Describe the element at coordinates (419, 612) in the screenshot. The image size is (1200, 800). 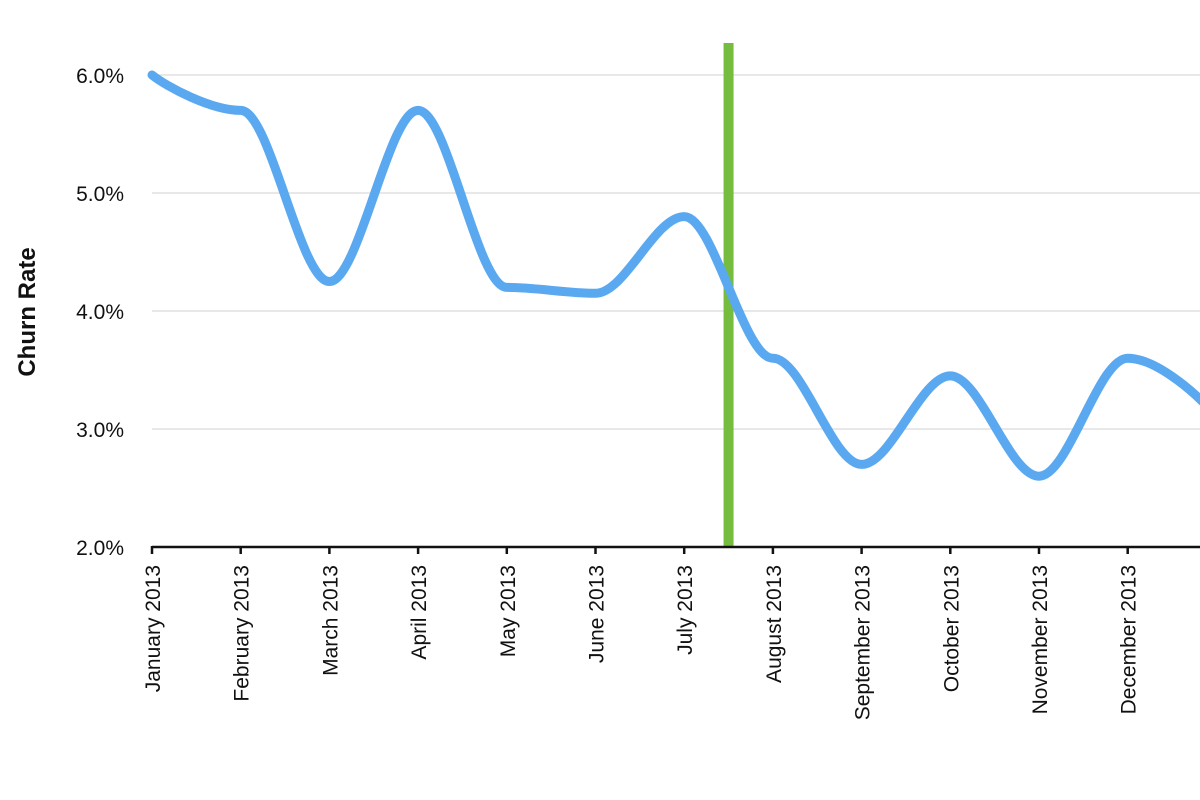
I see `x-tick-label: April 2013` at that location.